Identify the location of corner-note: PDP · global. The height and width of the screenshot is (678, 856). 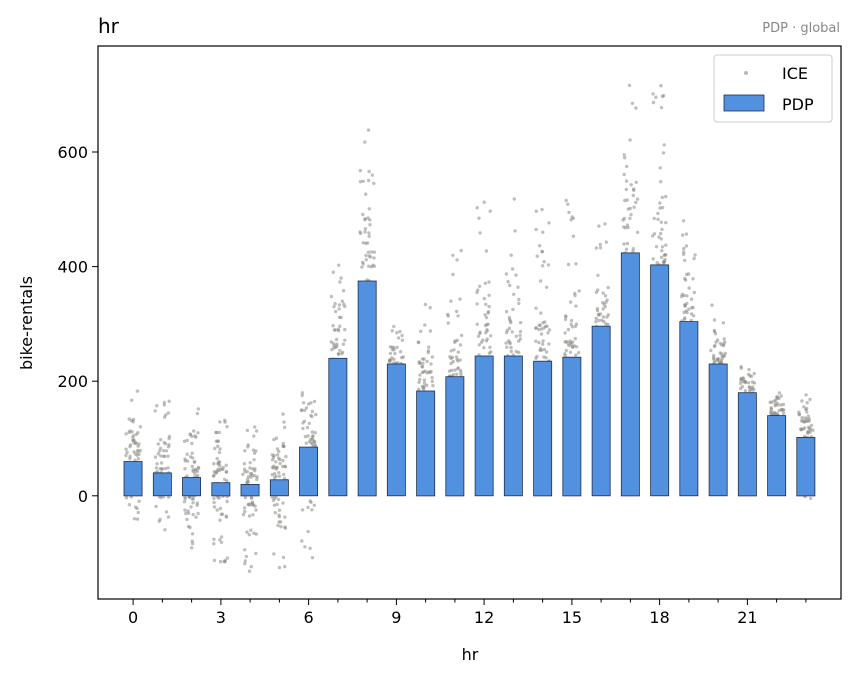
(801, 28).